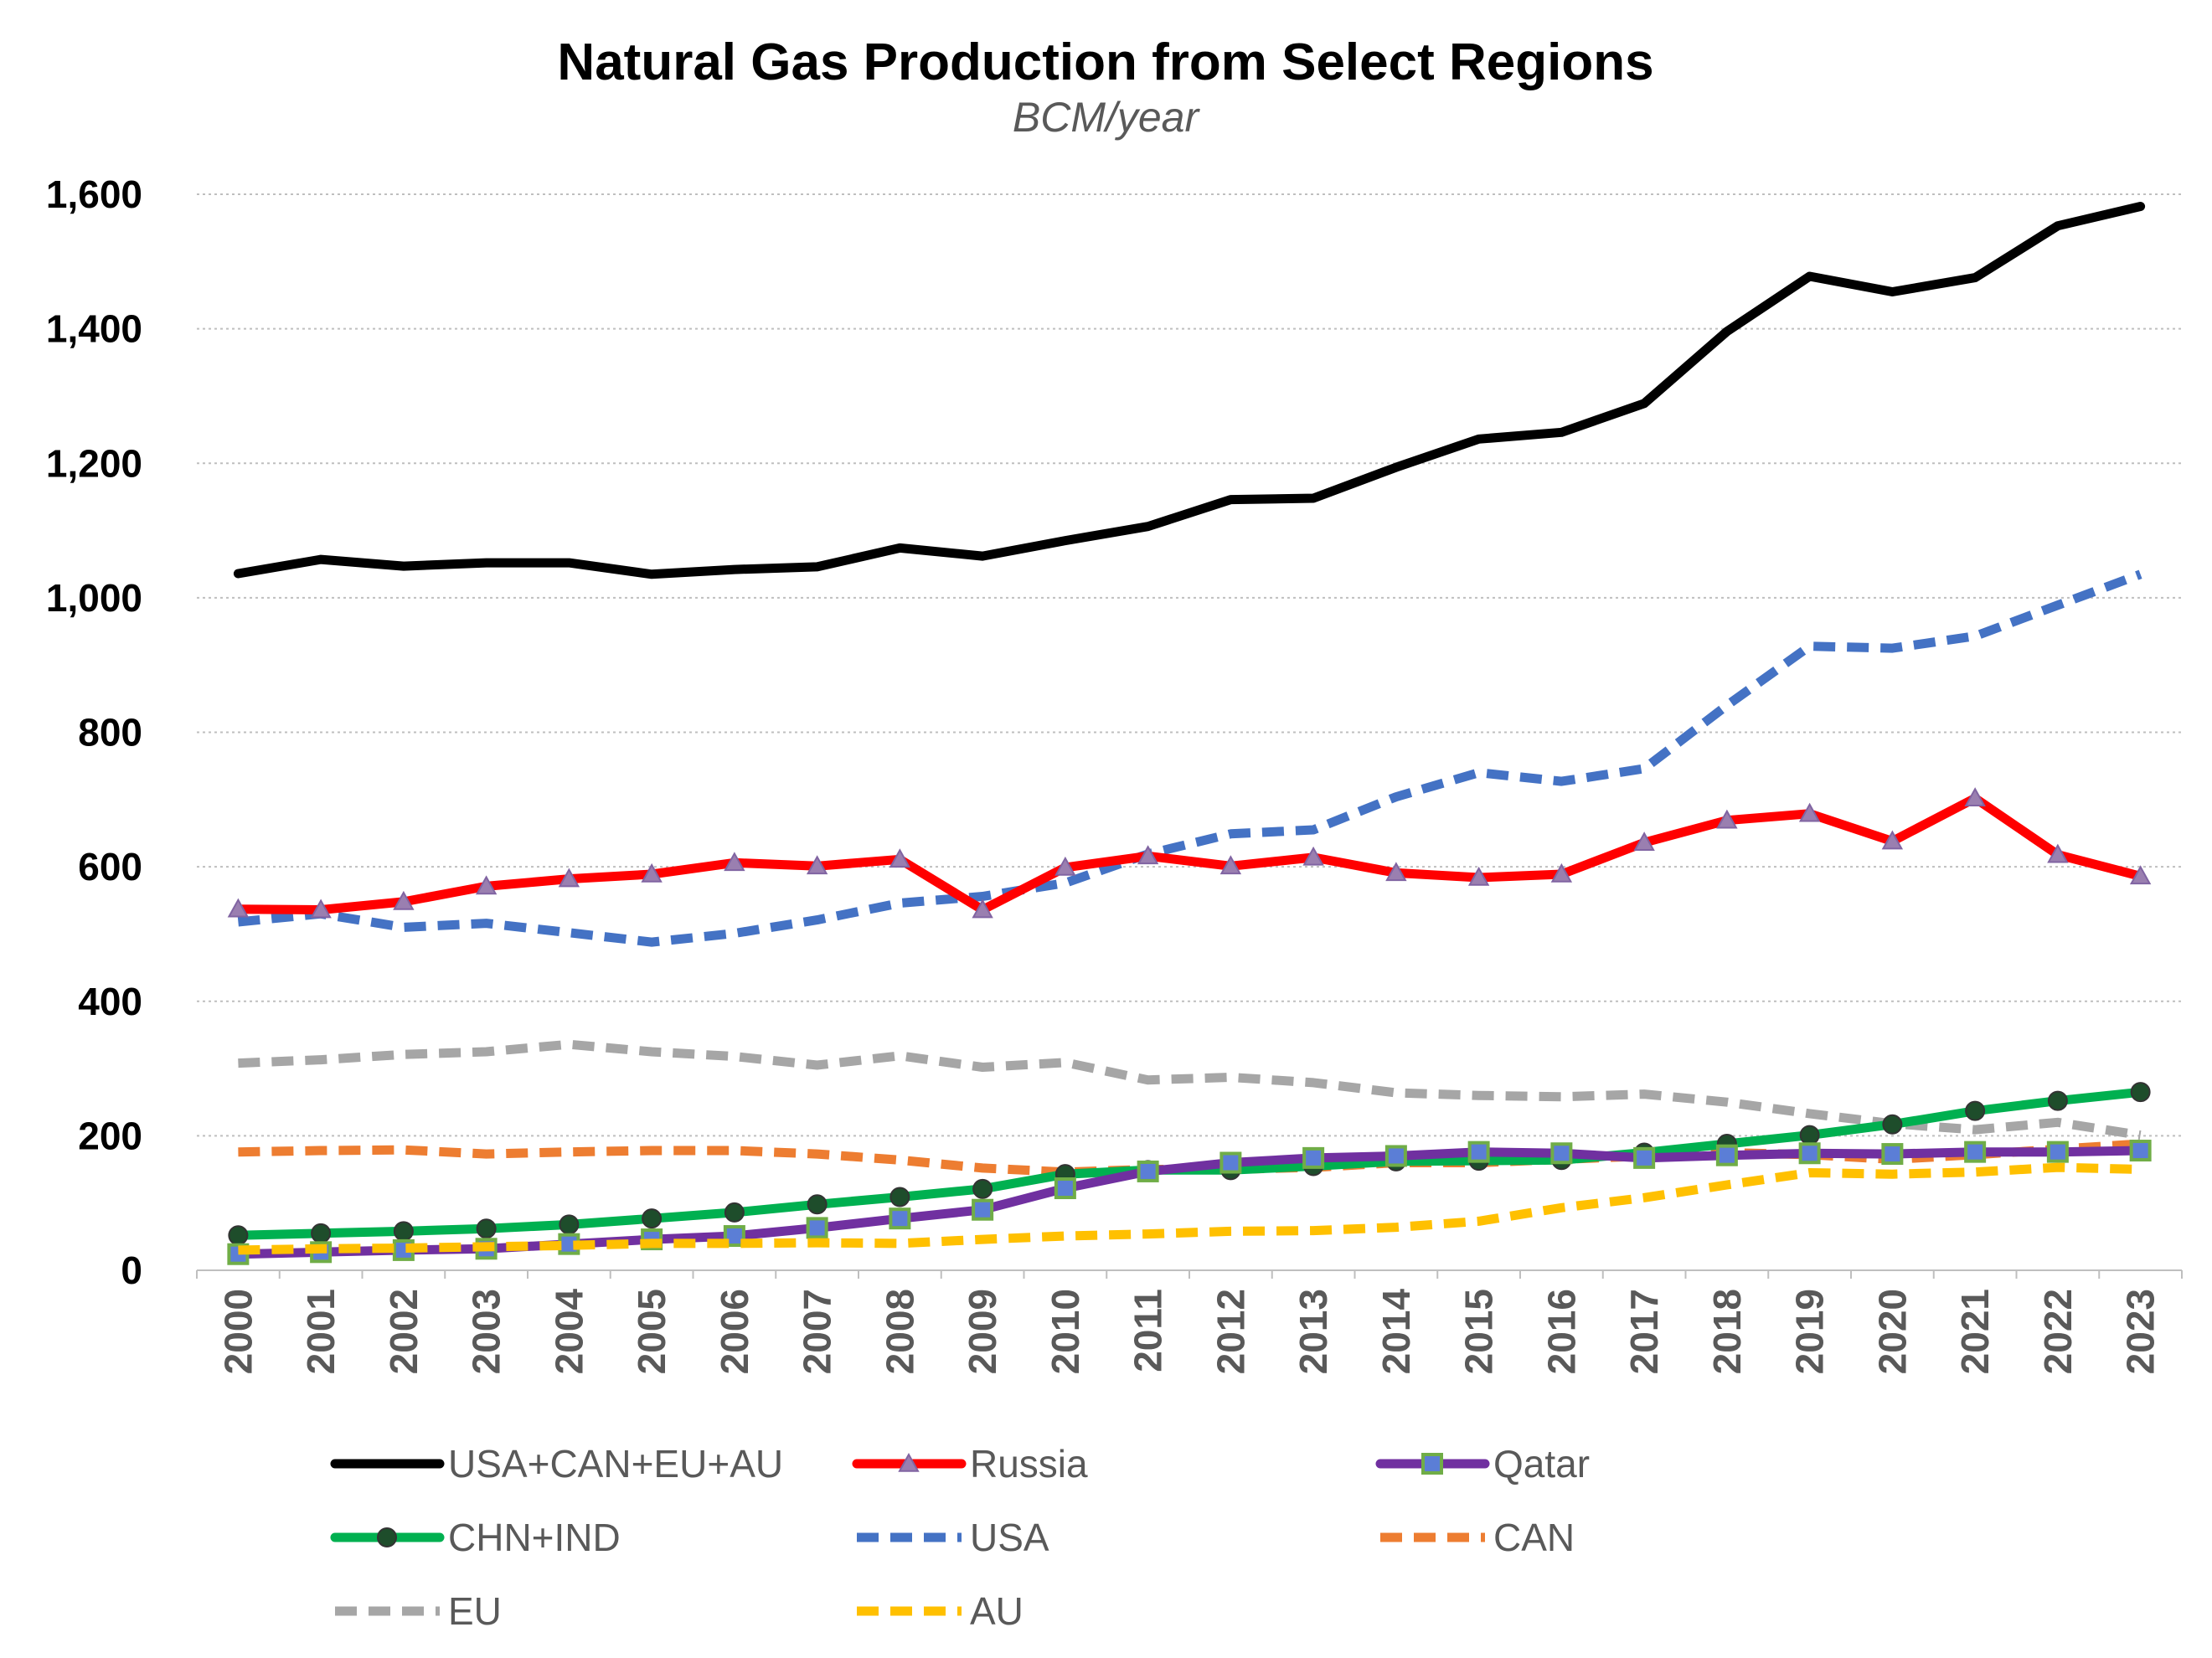 The height and width of the screenshot is (1658, 2212). Describe the element at coordinates (2058, 1331) in the screenshot. I see `x-tick-label: 2022` at that location.